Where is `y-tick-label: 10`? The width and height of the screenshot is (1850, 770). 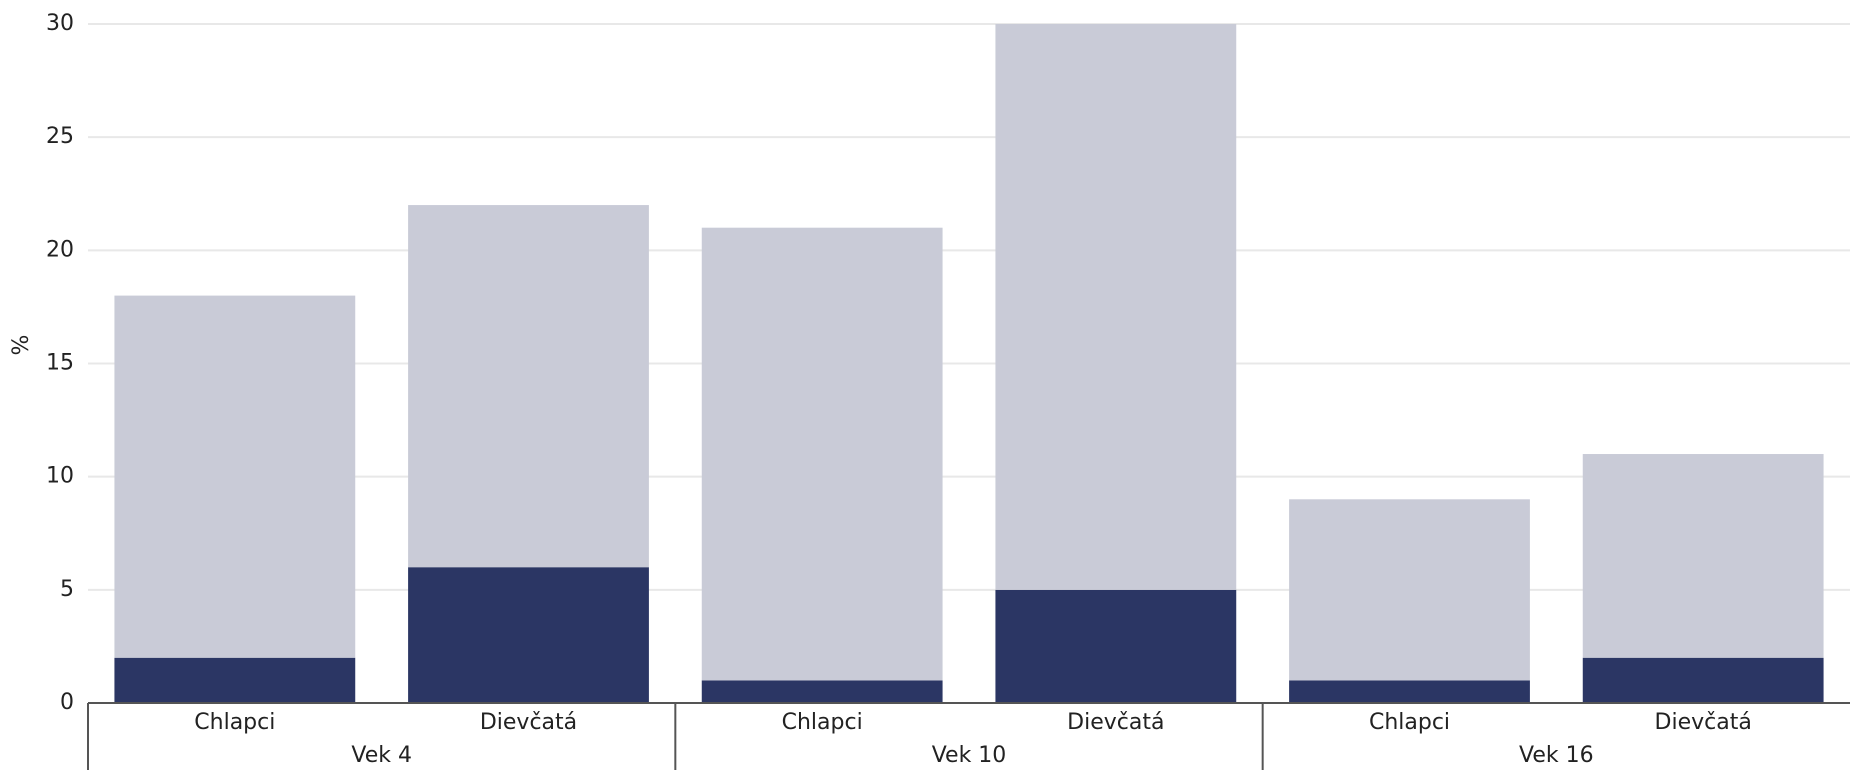
y-tick-label: 10 is located at coordinates (60, 476).